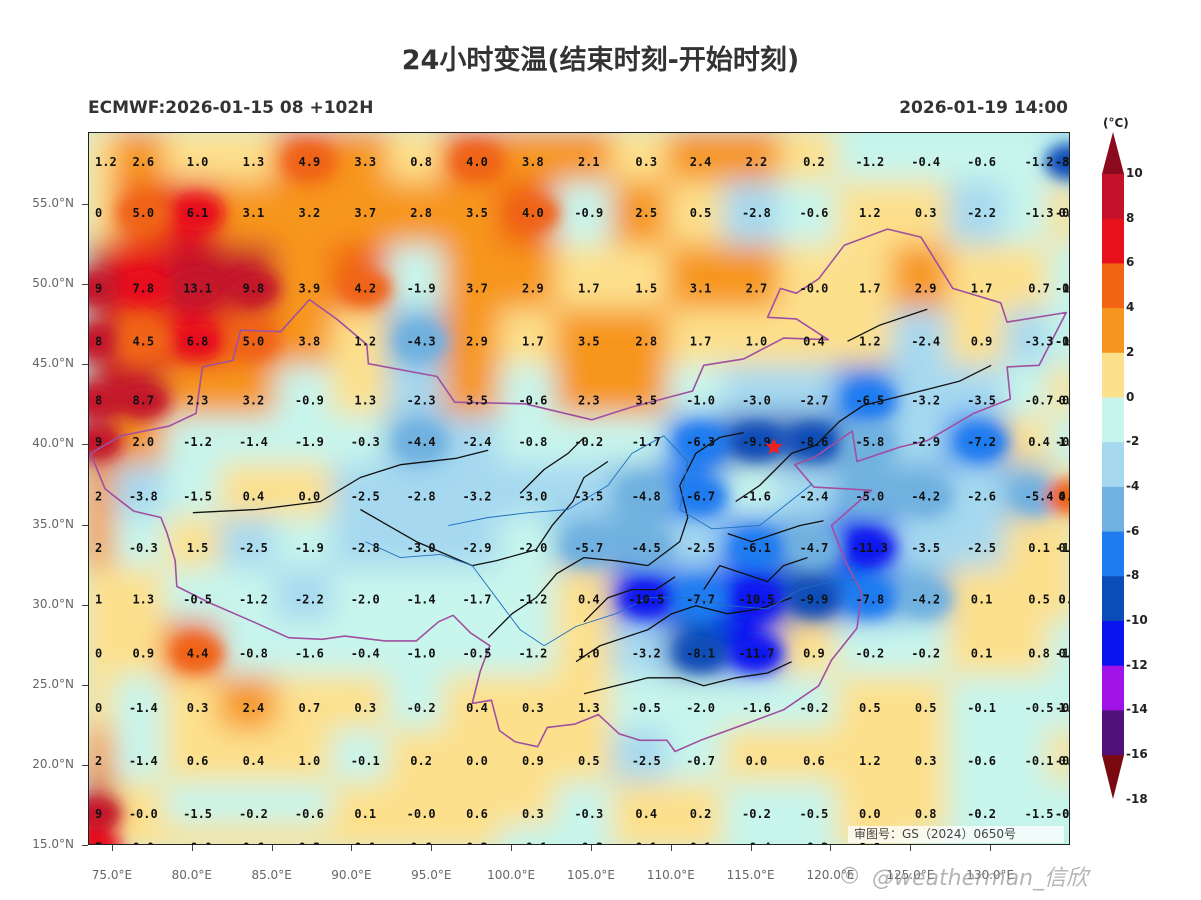 This screenshot has width=1201, height=900. I want to click on grid-value-label: 2.7, so click(757, 288).